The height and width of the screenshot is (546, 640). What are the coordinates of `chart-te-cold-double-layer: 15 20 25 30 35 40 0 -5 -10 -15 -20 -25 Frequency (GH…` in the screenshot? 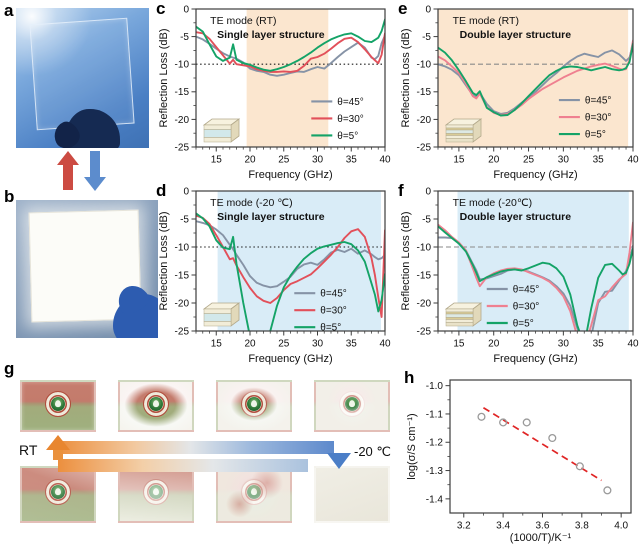 It's located at (519, 275).